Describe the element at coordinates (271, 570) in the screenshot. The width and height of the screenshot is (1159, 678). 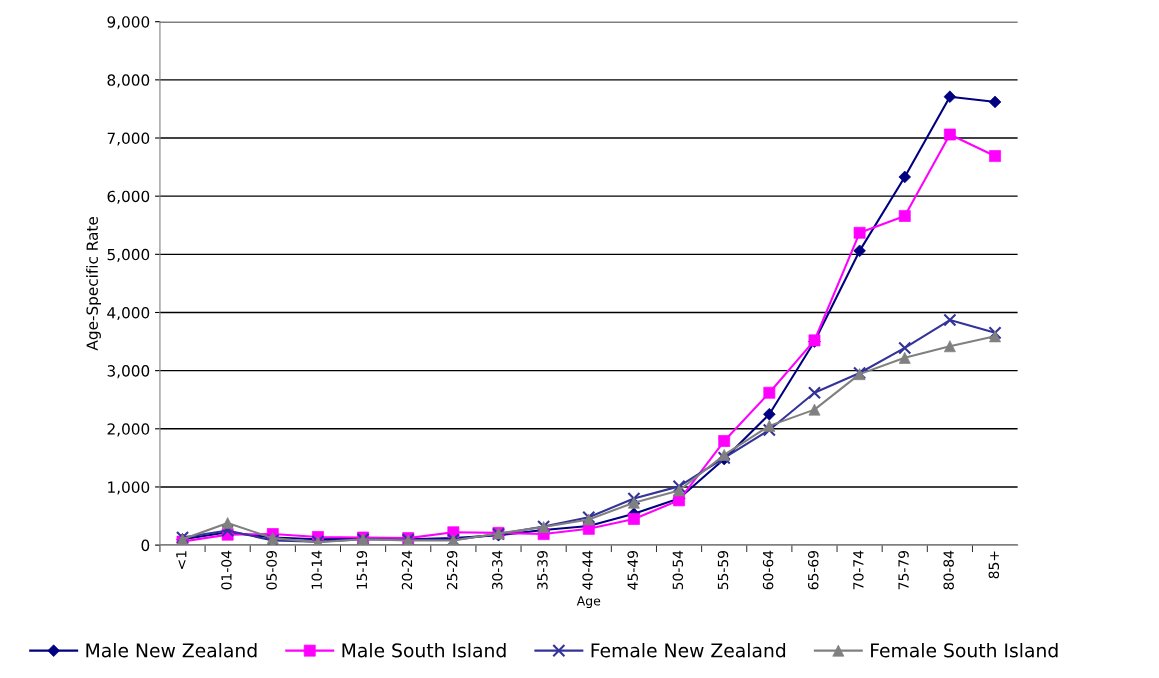
I see `x-tick-label: 05-09` at that location.